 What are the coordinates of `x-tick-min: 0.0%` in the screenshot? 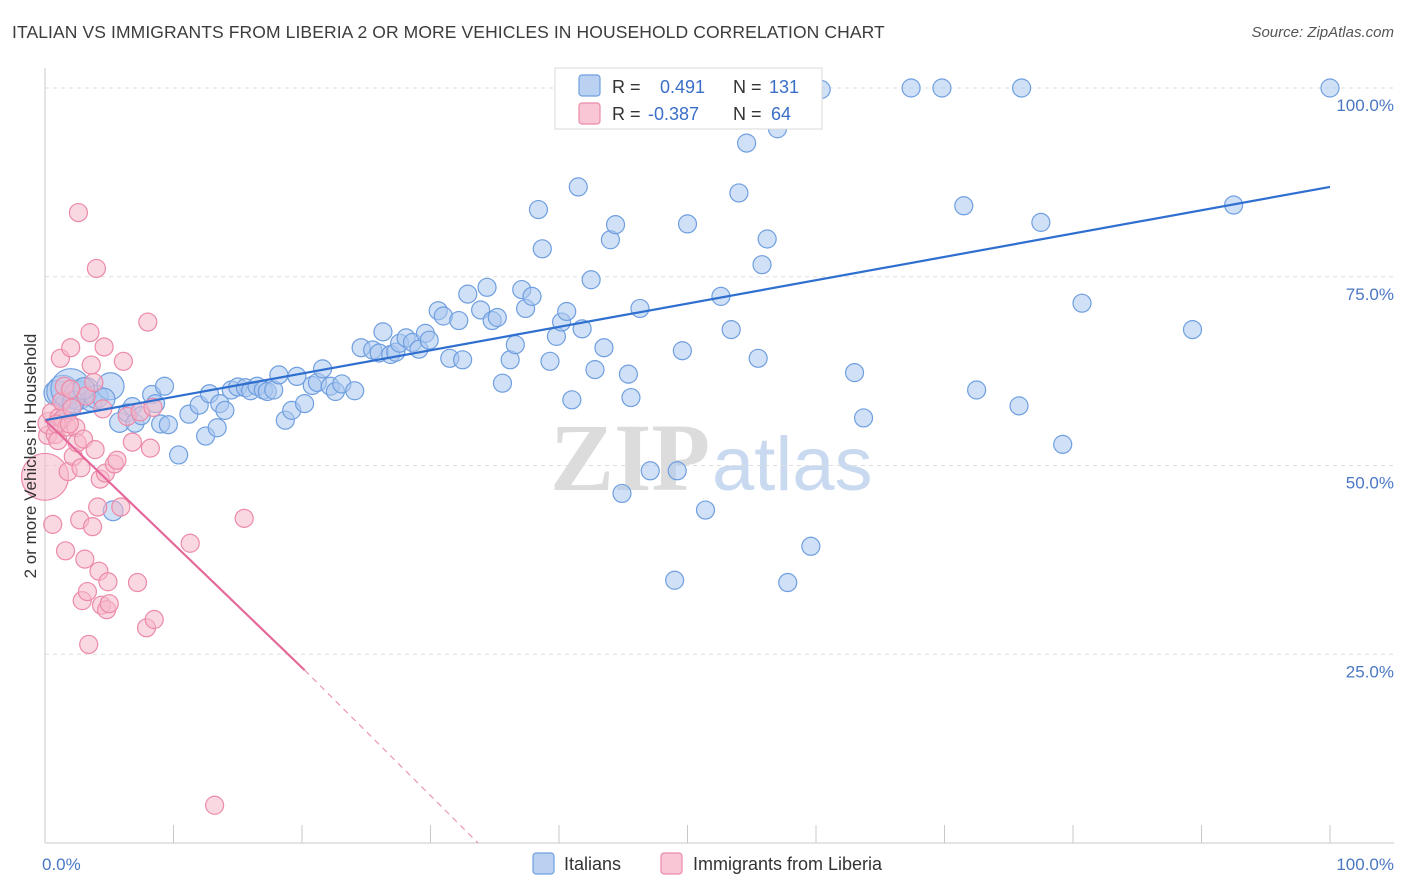 It's located at (61, 864).